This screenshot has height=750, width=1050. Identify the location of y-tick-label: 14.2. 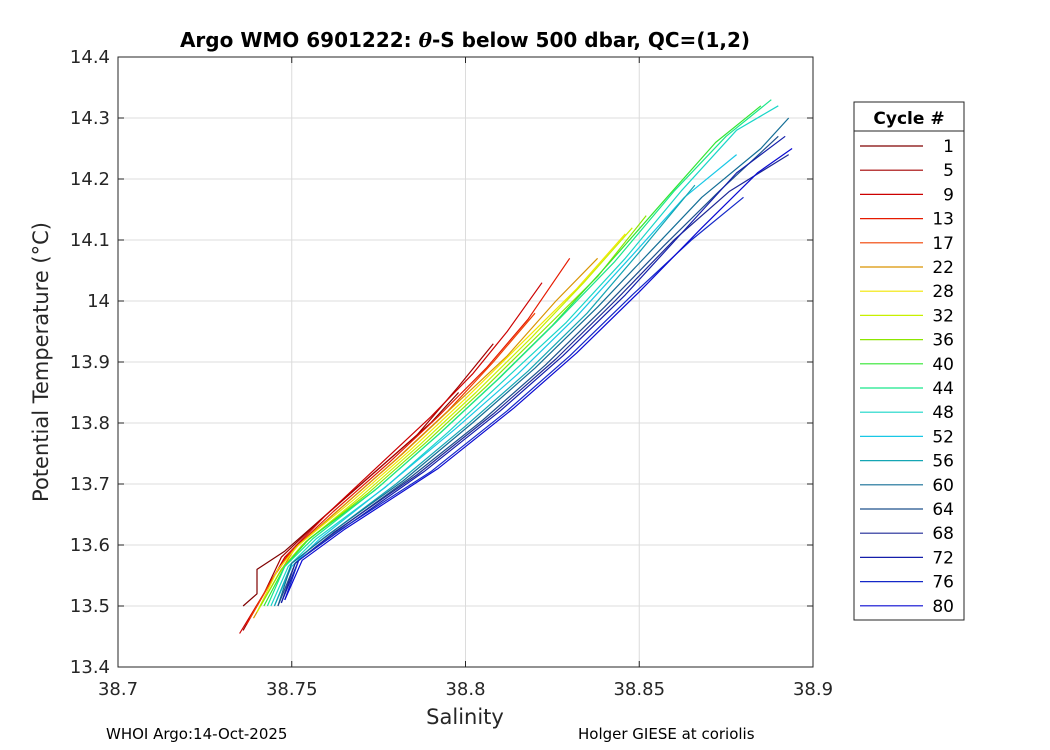
(90, 179).